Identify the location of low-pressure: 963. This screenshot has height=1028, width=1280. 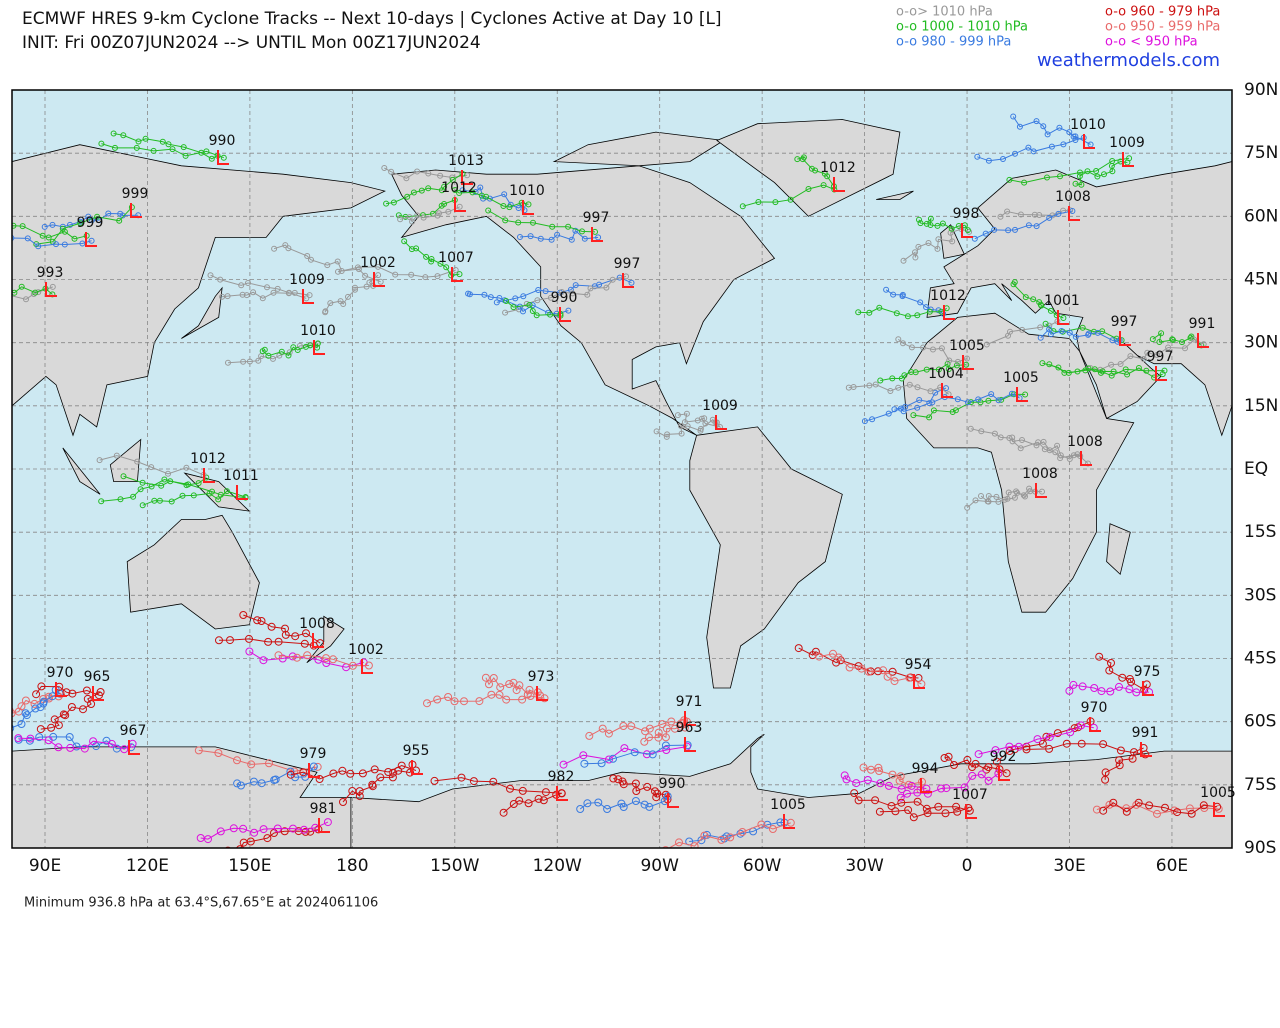
(689, 728).